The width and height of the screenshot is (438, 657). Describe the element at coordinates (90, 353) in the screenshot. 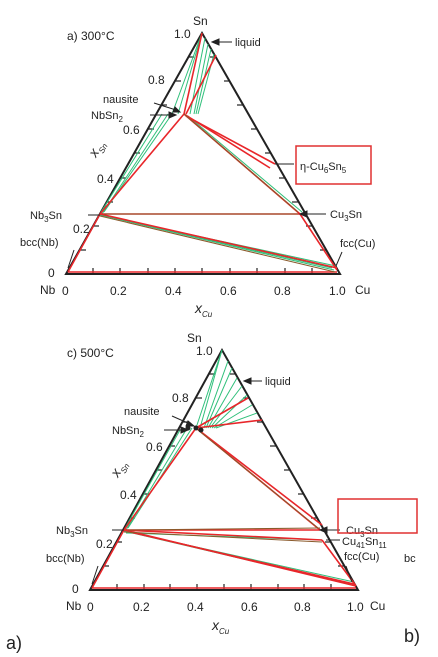

I see `panel-title: c) 500°C` at that location.